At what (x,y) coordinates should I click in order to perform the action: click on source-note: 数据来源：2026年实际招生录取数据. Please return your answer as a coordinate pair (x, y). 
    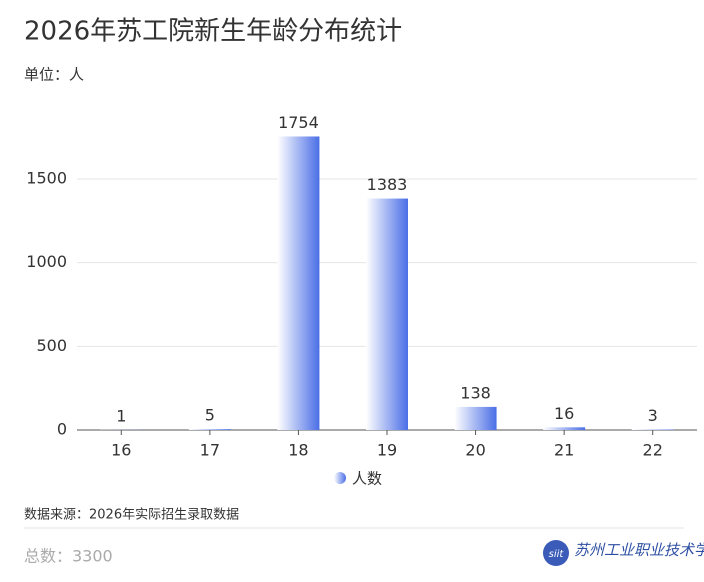
    Looking at the image, I should click on (131, 515).